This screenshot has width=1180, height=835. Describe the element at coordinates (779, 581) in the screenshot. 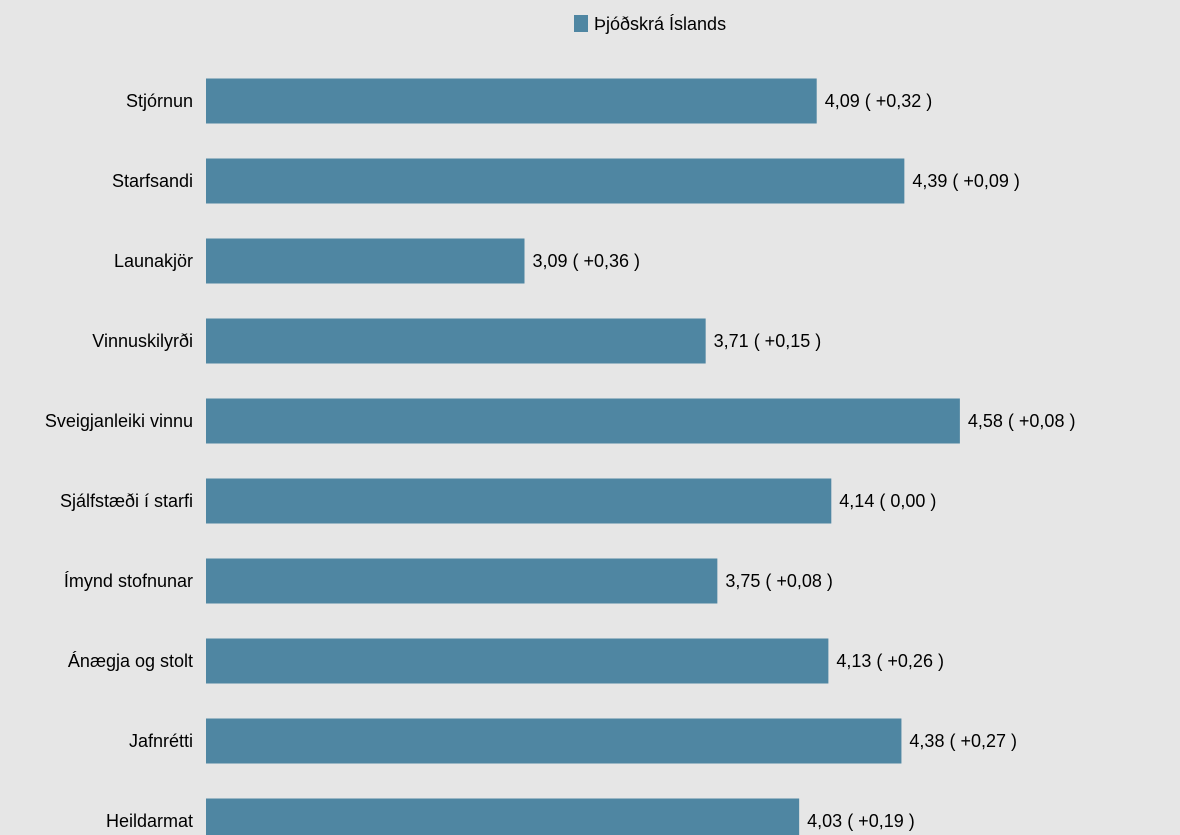

I see `data-label: 3,75 ( +0,08 )` at that location.